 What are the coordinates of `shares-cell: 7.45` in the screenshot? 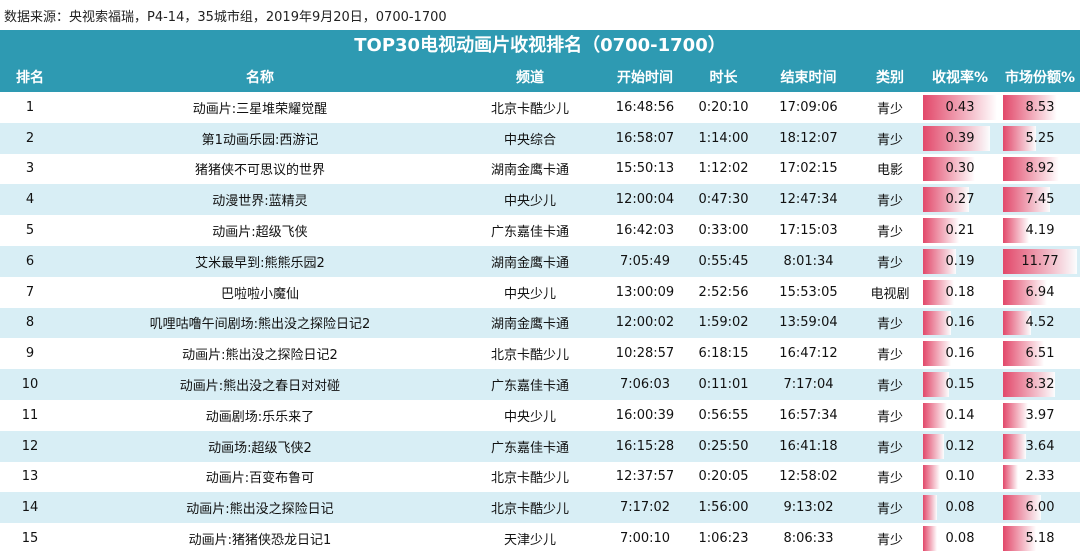 It's located at (1040, 199).